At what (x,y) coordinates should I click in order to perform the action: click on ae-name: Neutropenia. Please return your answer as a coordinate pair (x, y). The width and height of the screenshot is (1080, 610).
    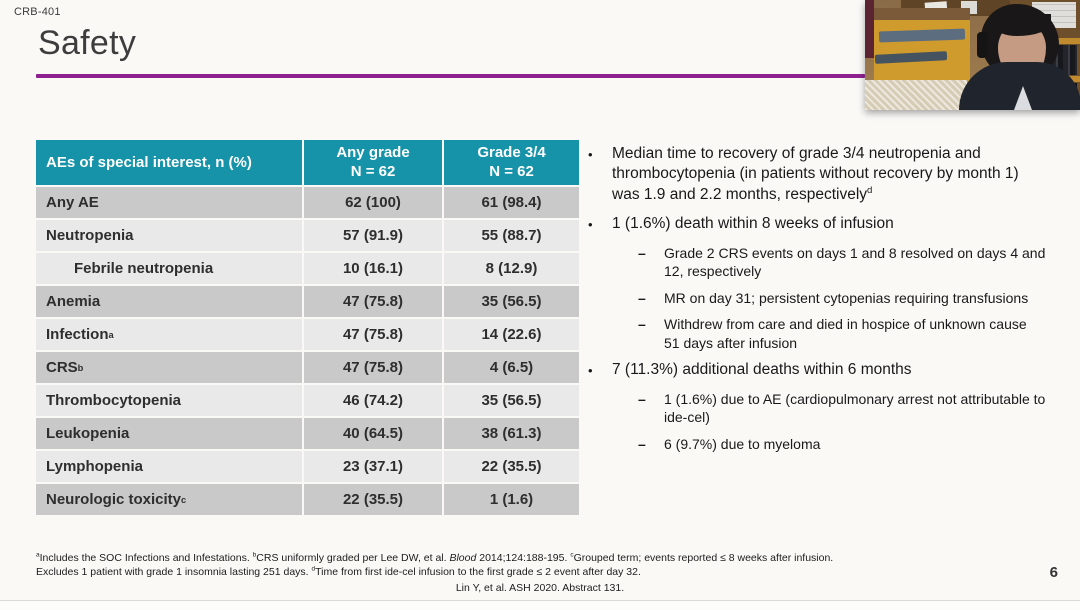
    Looking at the image, I should click on (90, 235).